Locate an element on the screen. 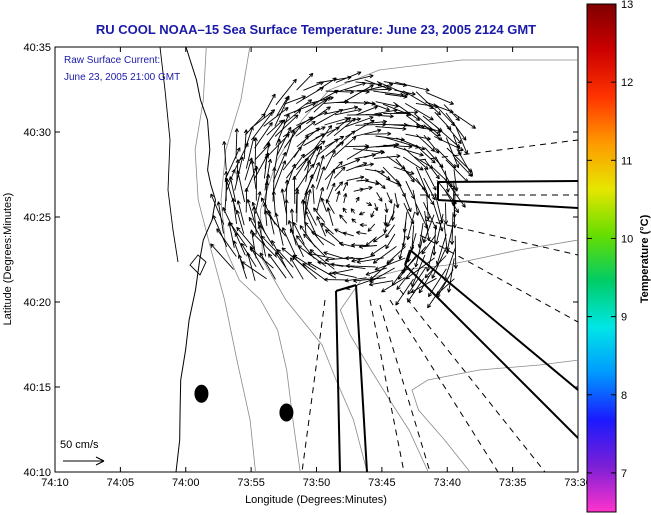 The height and width of the screenshot is (515, 651). x-tick-label: 73:45 is located at coordinates (382, 483).